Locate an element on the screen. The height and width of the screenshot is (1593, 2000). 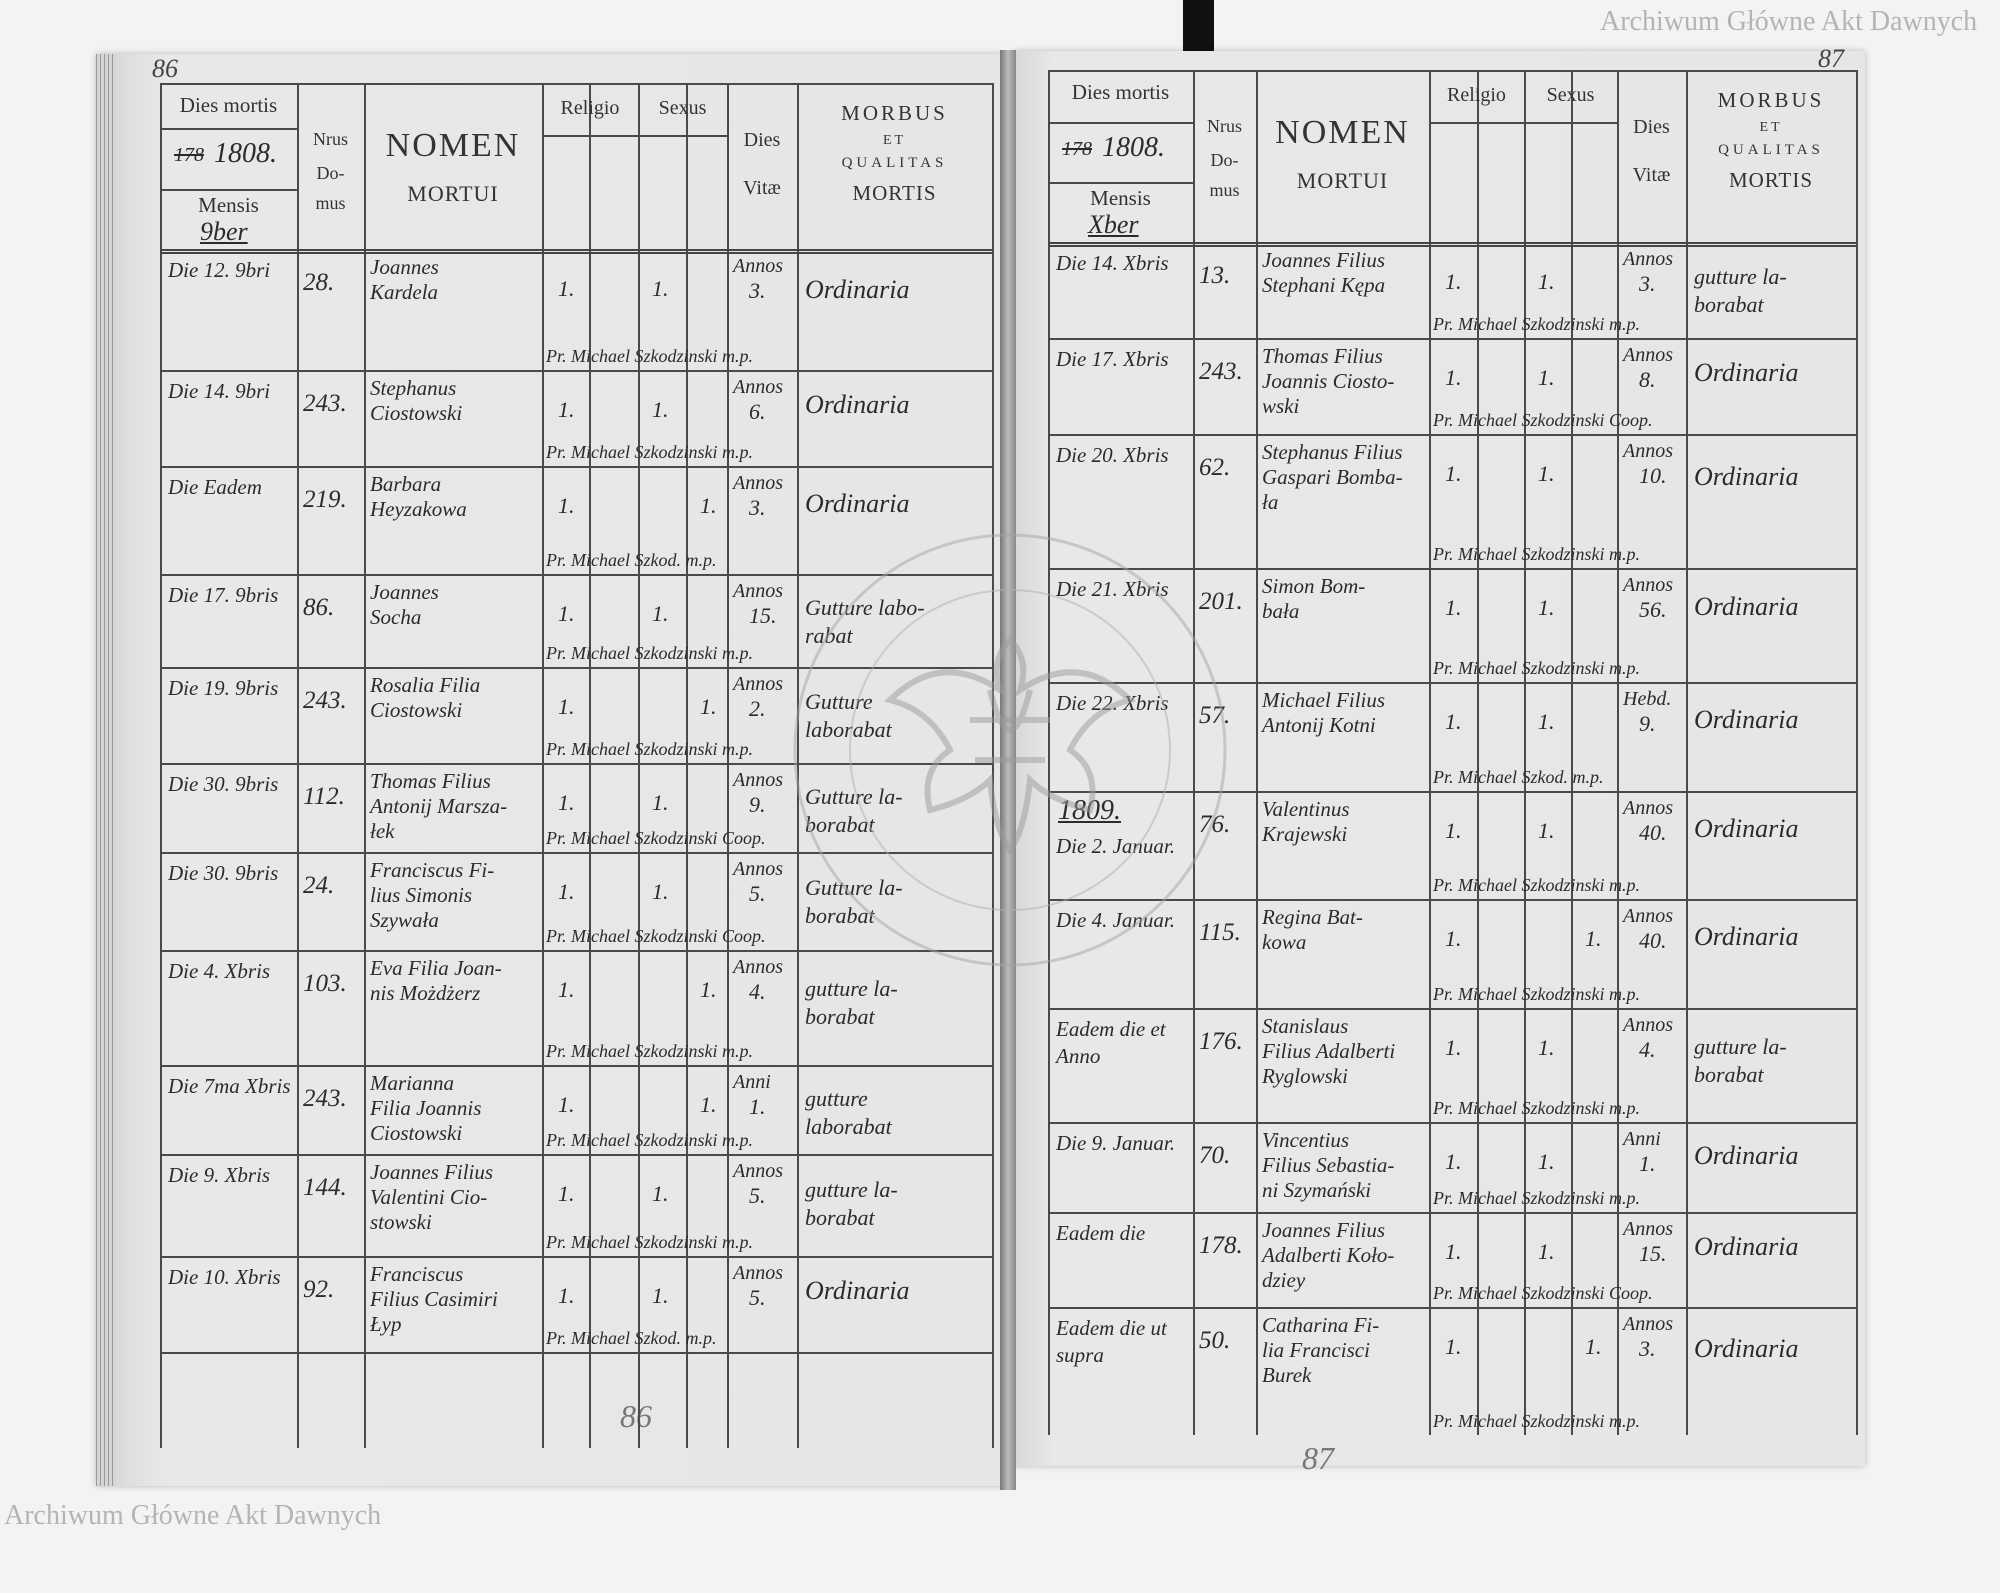
page-number-left: 86 is located at coordinates (165, 68).